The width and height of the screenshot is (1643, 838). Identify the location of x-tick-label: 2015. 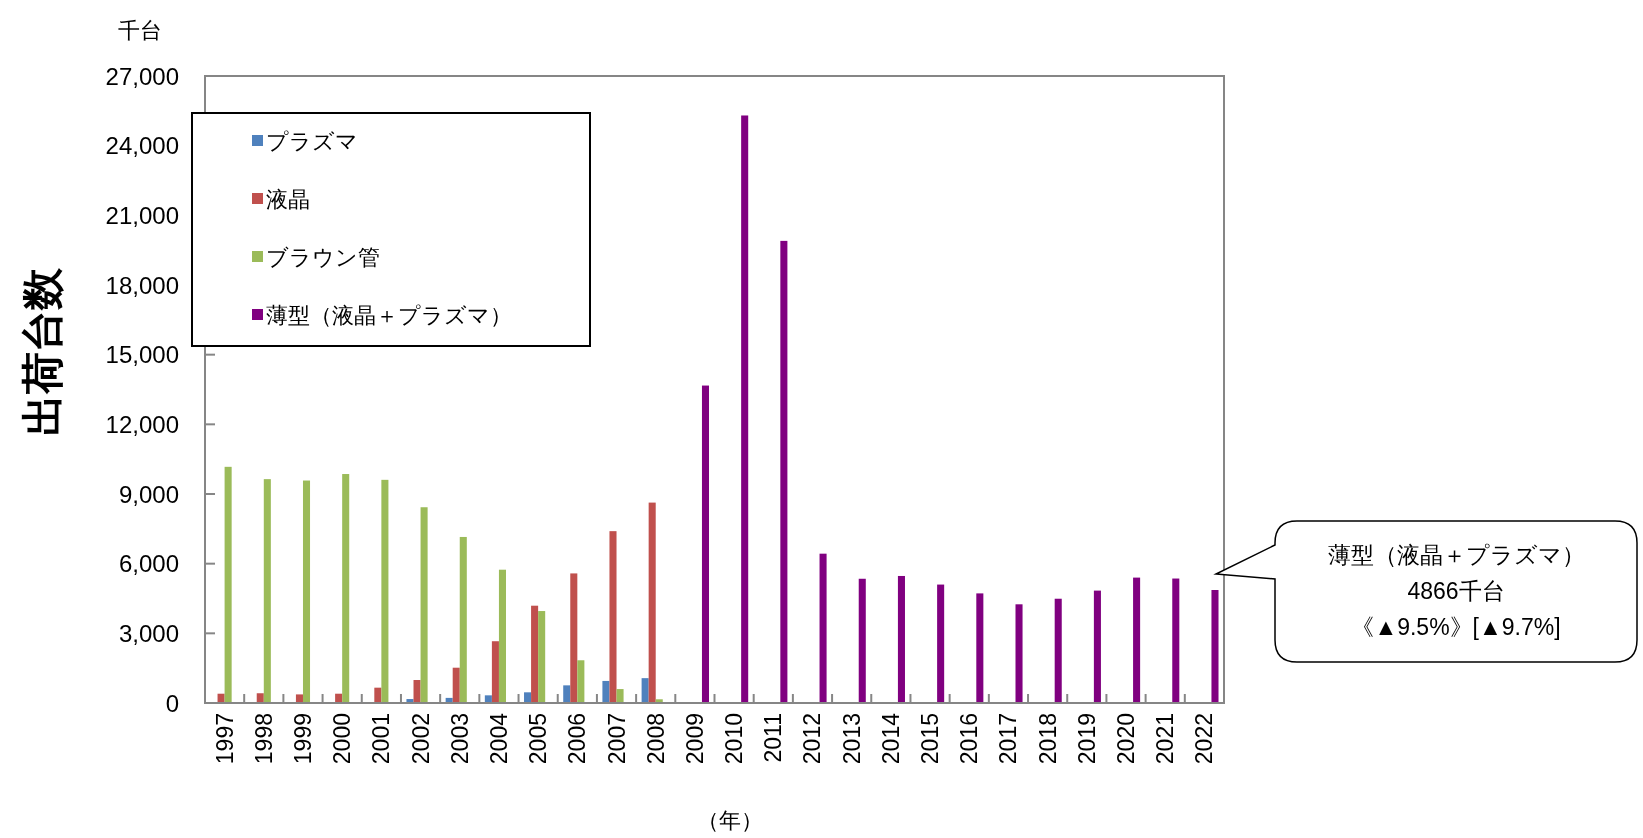
(930, 739).